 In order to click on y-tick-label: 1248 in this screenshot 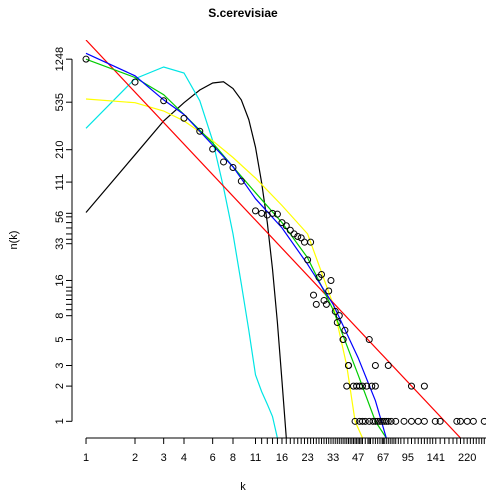, I will do `click(60, 59)`.